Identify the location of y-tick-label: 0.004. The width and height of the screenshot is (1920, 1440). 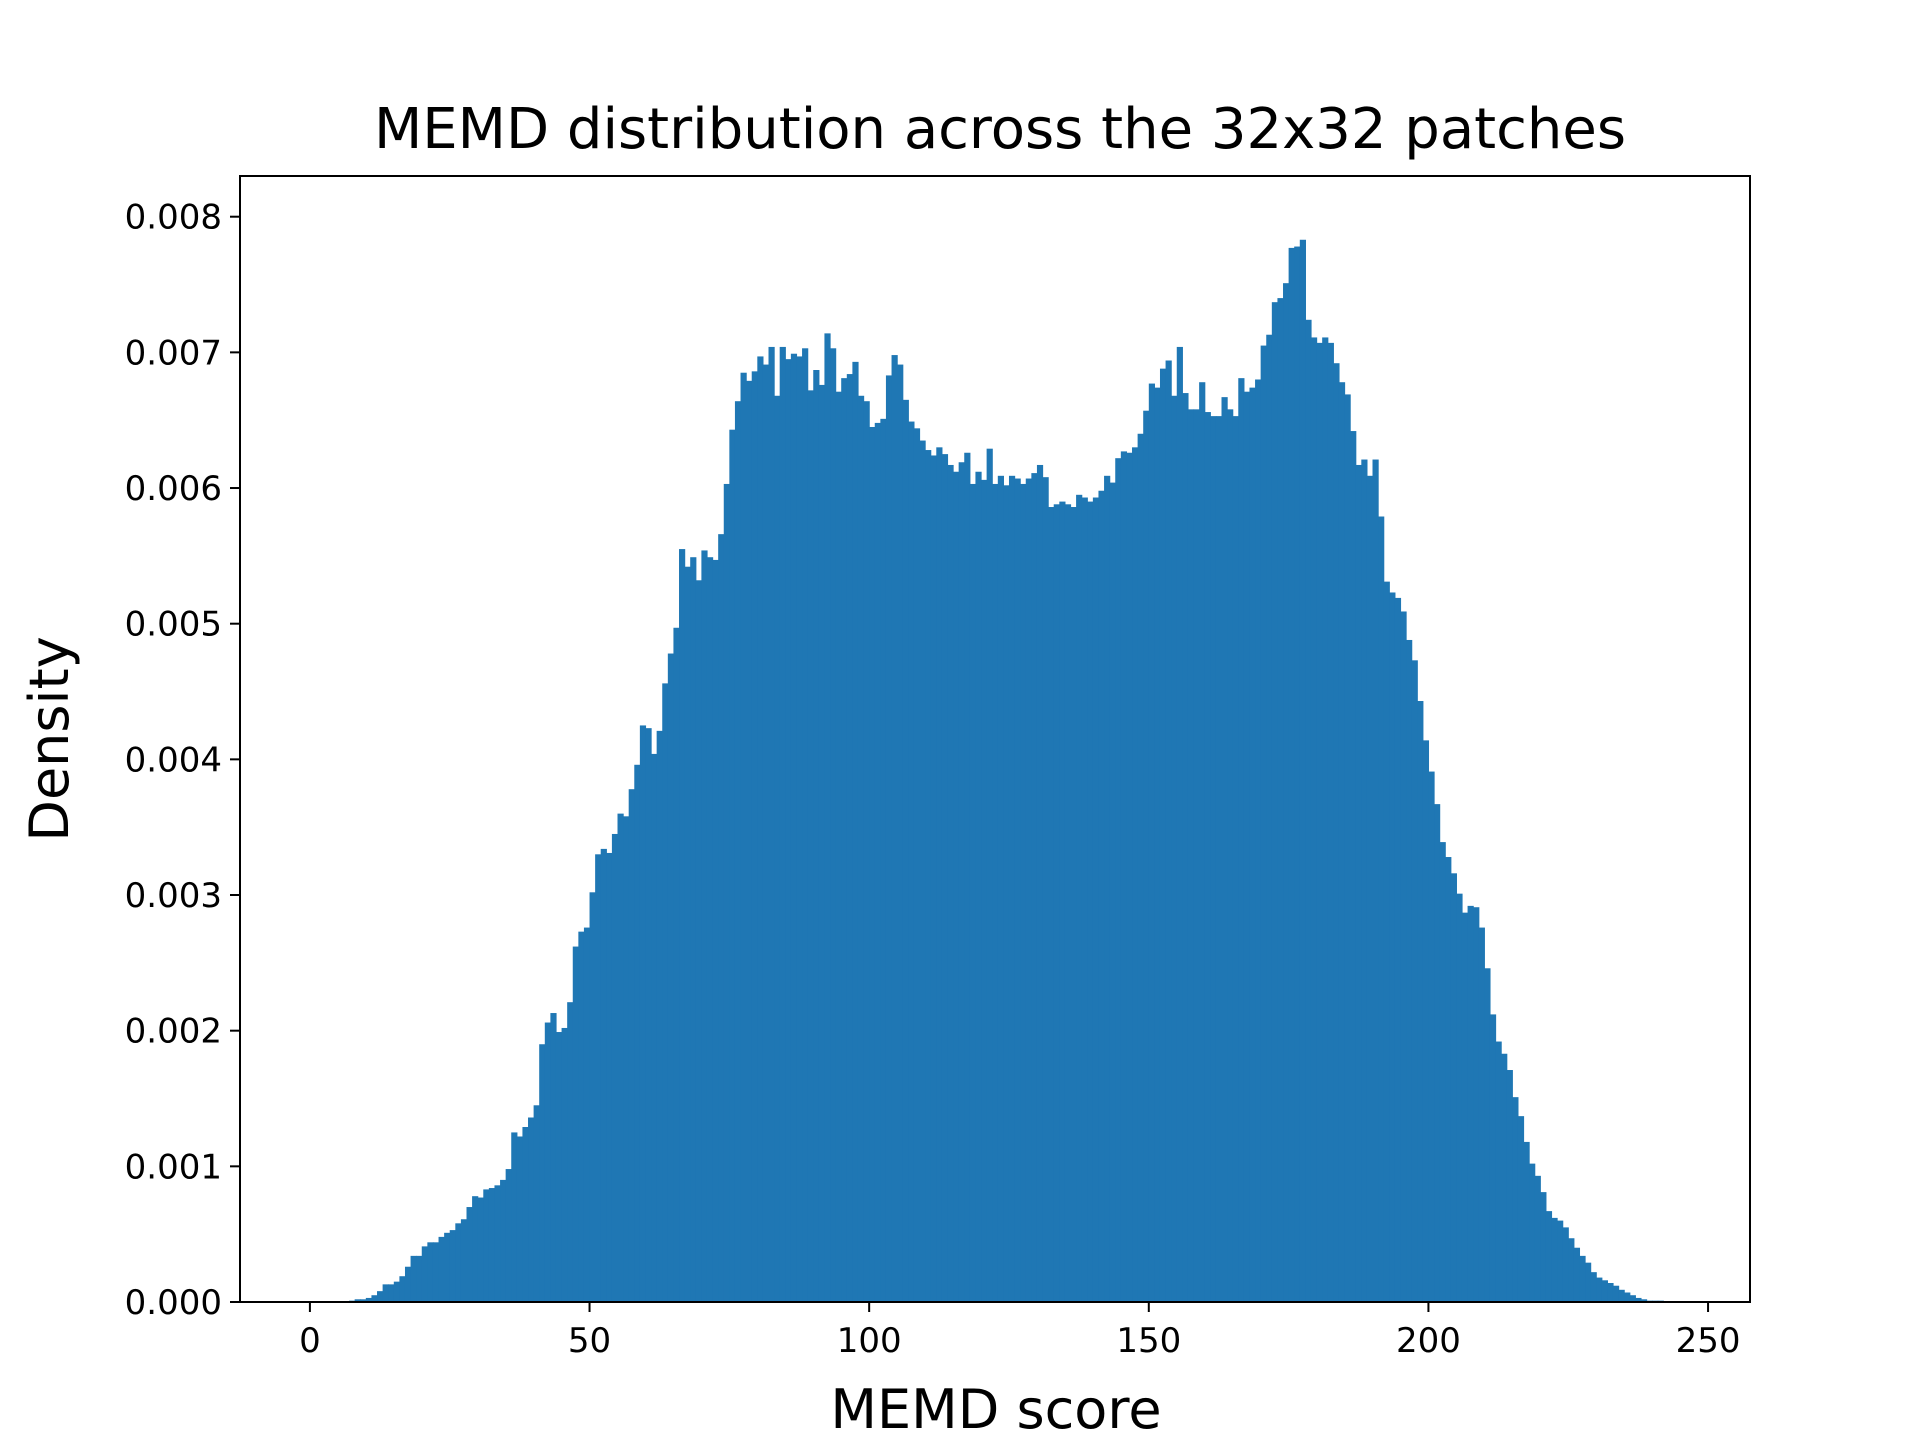
(173, 760).